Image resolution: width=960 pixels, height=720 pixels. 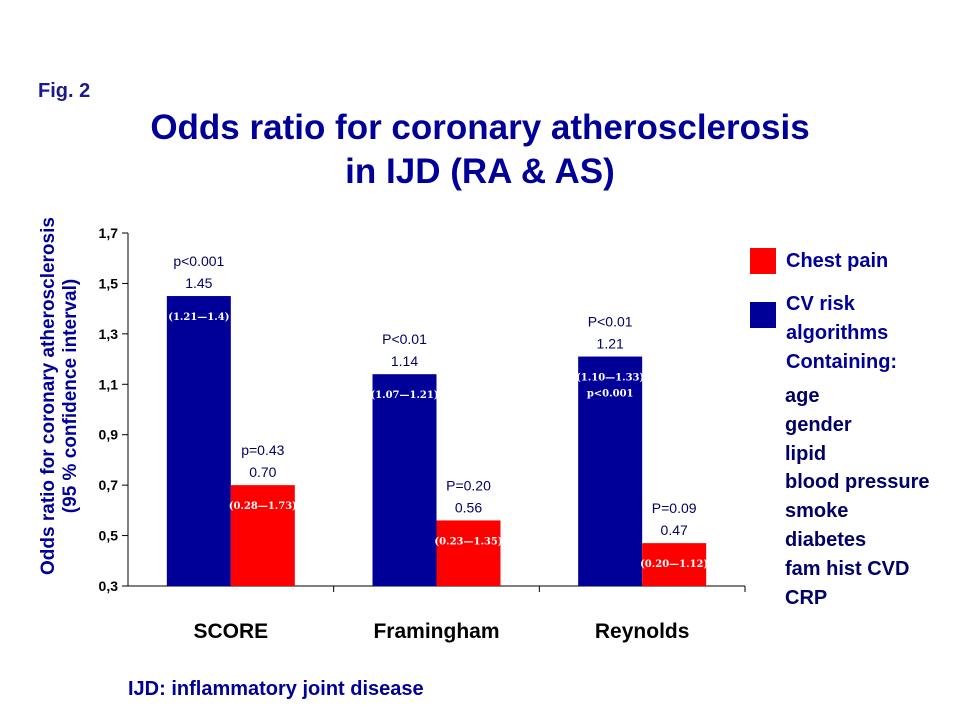 I want to click on bar-value-label: 0.47, so click(x=674, y=530).